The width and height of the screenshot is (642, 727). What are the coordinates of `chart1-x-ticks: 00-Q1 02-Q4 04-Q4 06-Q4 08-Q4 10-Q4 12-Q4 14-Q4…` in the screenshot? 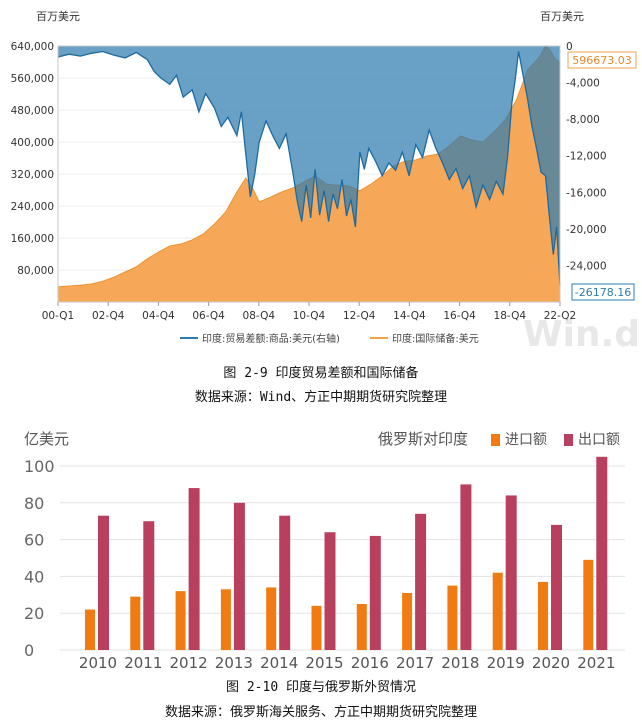 It's located at (309, 312).